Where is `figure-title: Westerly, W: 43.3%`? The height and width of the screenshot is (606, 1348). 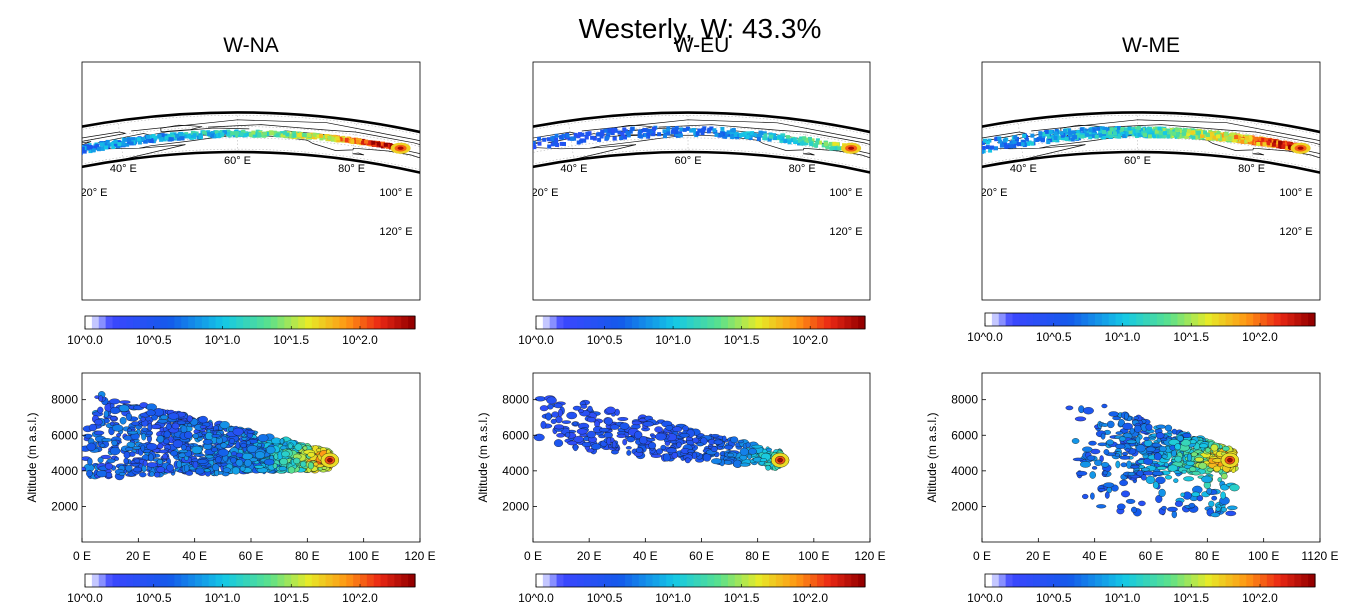
figure-title: Westerly, W: 43.3% is located at coordinates (700, 28).